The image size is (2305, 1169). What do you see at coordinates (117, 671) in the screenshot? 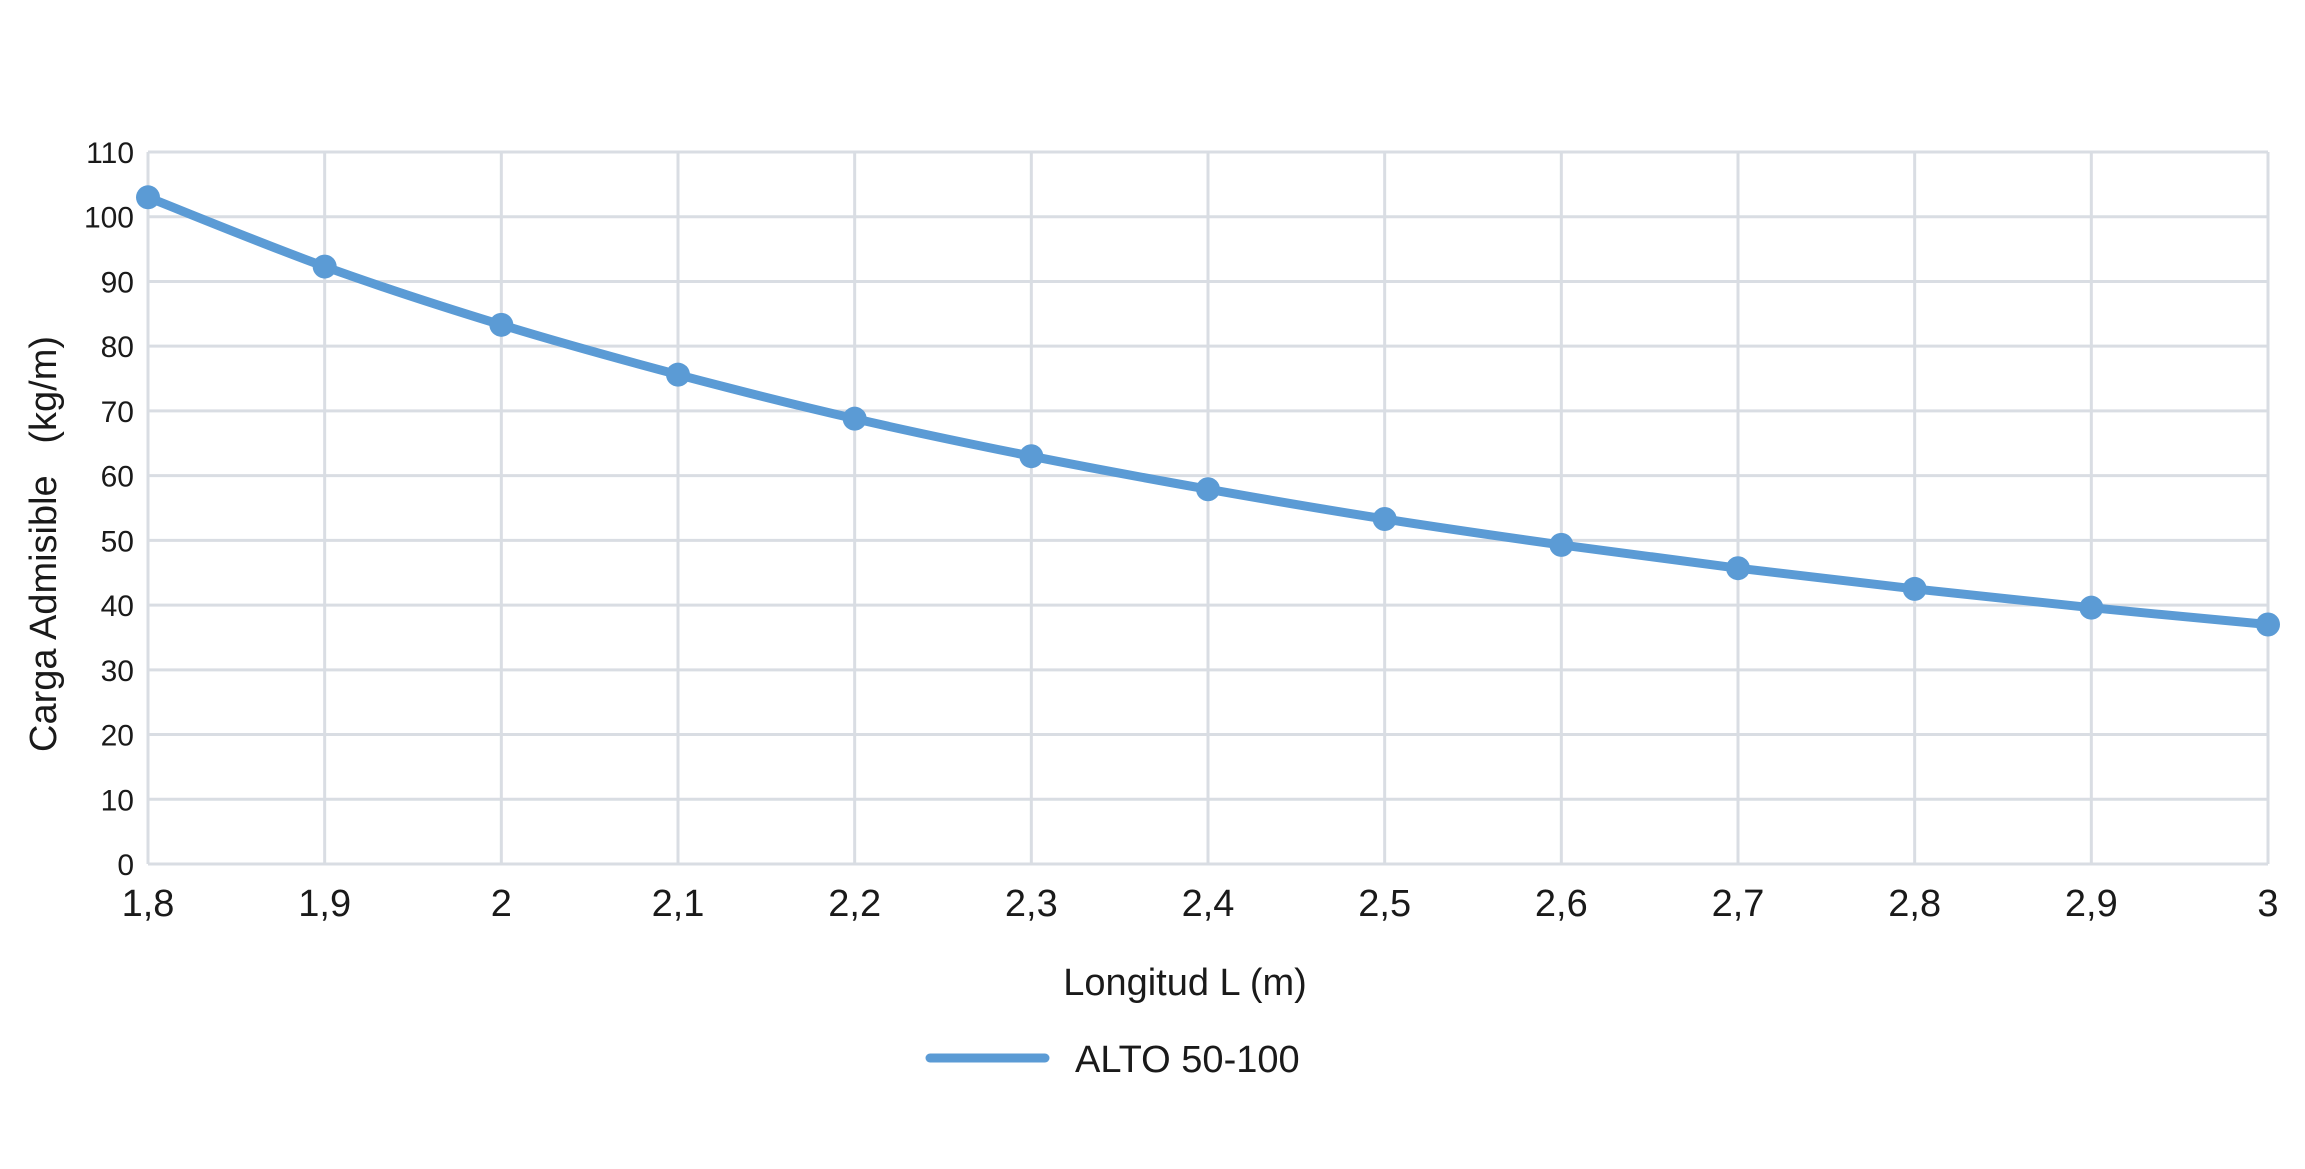
I see `y-tick-label: 30` at bounding box center [117, 671].